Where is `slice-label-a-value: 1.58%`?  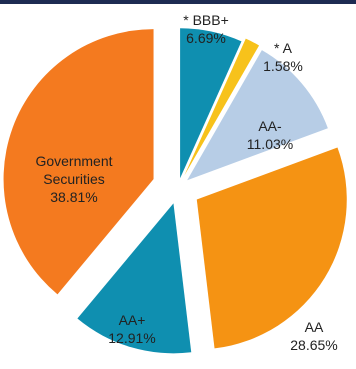
slice-label-a-value: 1.58% is located at coordinates (283, 66).